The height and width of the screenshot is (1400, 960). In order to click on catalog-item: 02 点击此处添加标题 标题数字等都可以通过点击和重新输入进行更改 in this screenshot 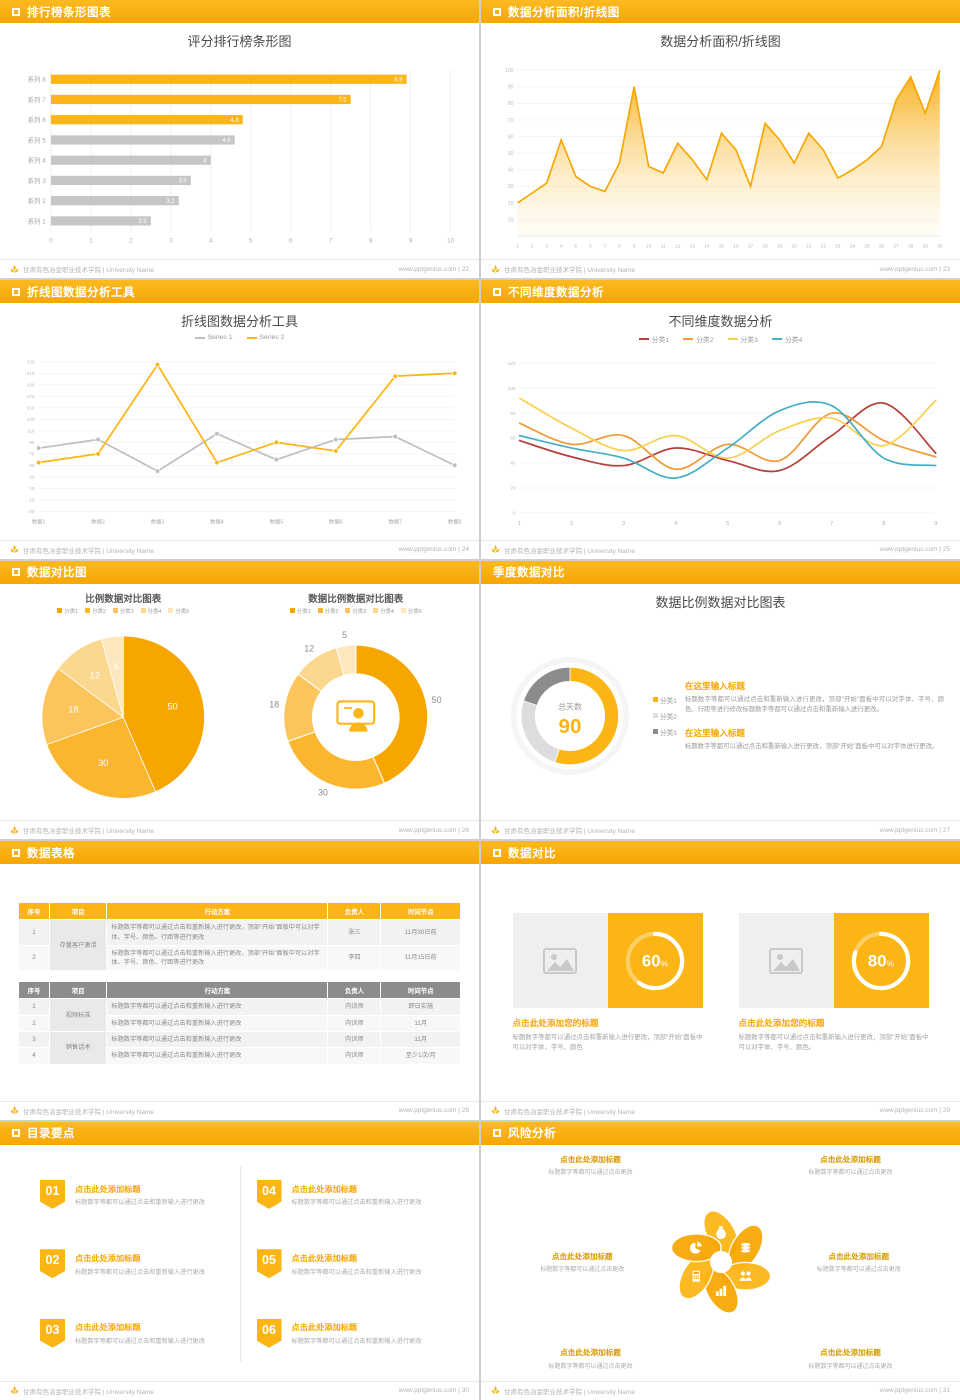, I will do `click(131, 1263)`.